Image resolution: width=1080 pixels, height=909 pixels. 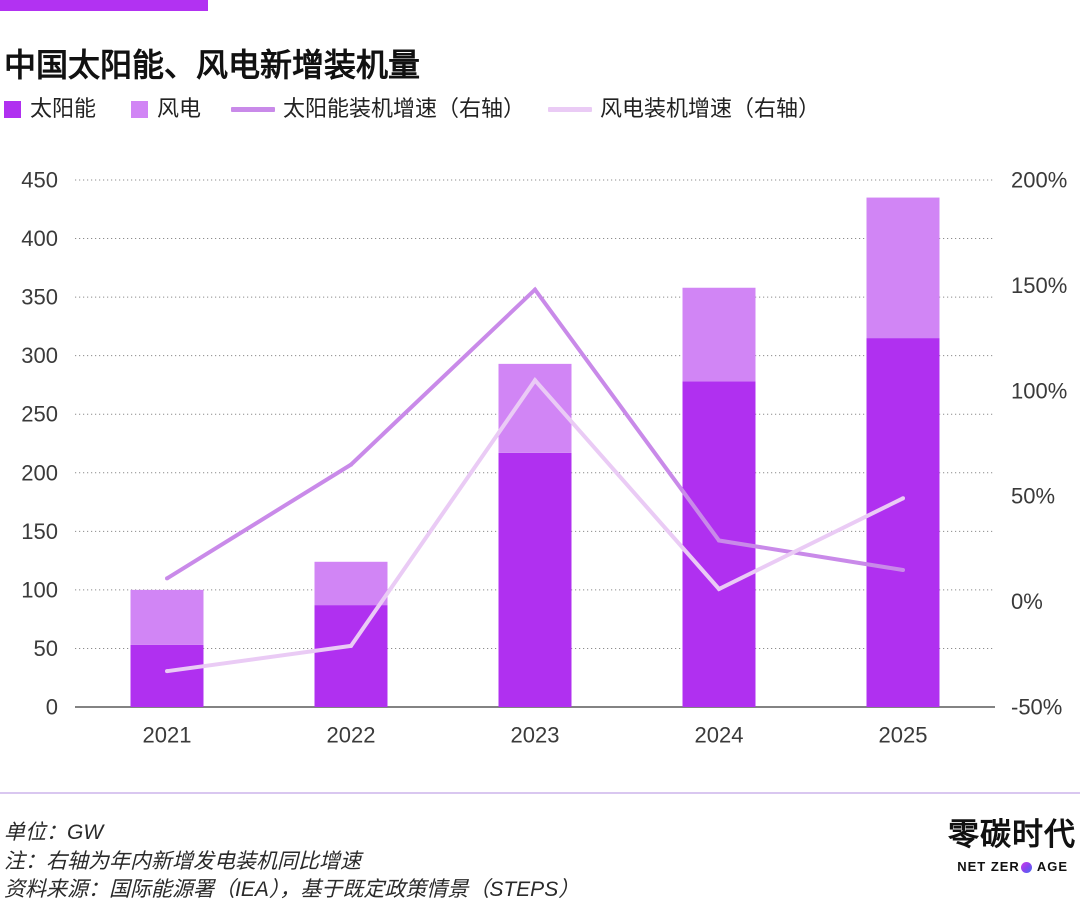 What do you see at coordinates (351, 645) in the screenshot?
I see `point-wind-growth-2022` at bounding box center [351, 645].